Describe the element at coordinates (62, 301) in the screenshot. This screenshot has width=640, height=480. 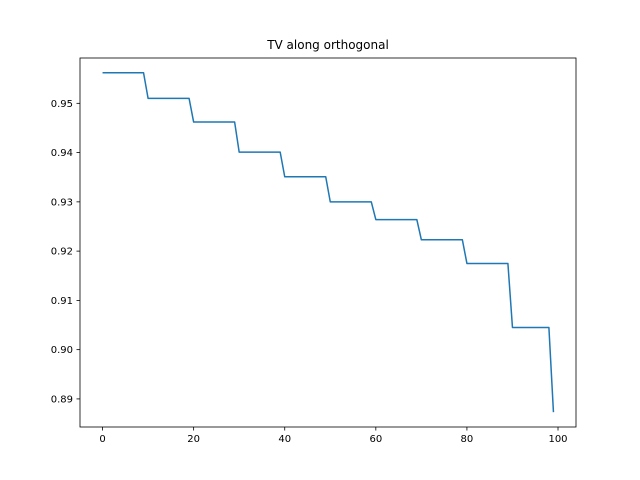
I see `y-tick-label: 0.91` at that location.